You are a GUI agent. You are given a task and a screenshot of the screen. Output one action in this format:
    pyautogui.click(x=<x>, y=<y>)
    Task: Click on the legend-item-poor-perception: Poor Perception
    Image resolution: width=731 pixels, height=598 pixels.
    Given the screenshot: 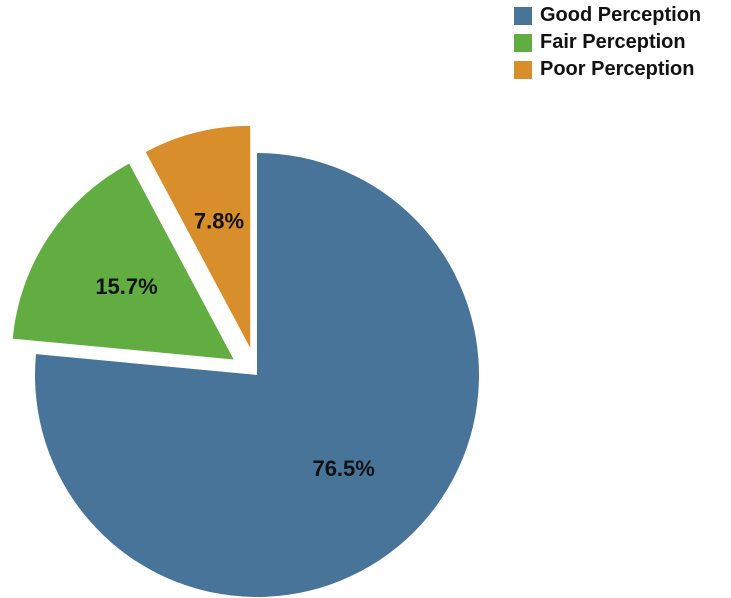 What is the action you would take?
    pyautogui.click(x=607, y=69)
    